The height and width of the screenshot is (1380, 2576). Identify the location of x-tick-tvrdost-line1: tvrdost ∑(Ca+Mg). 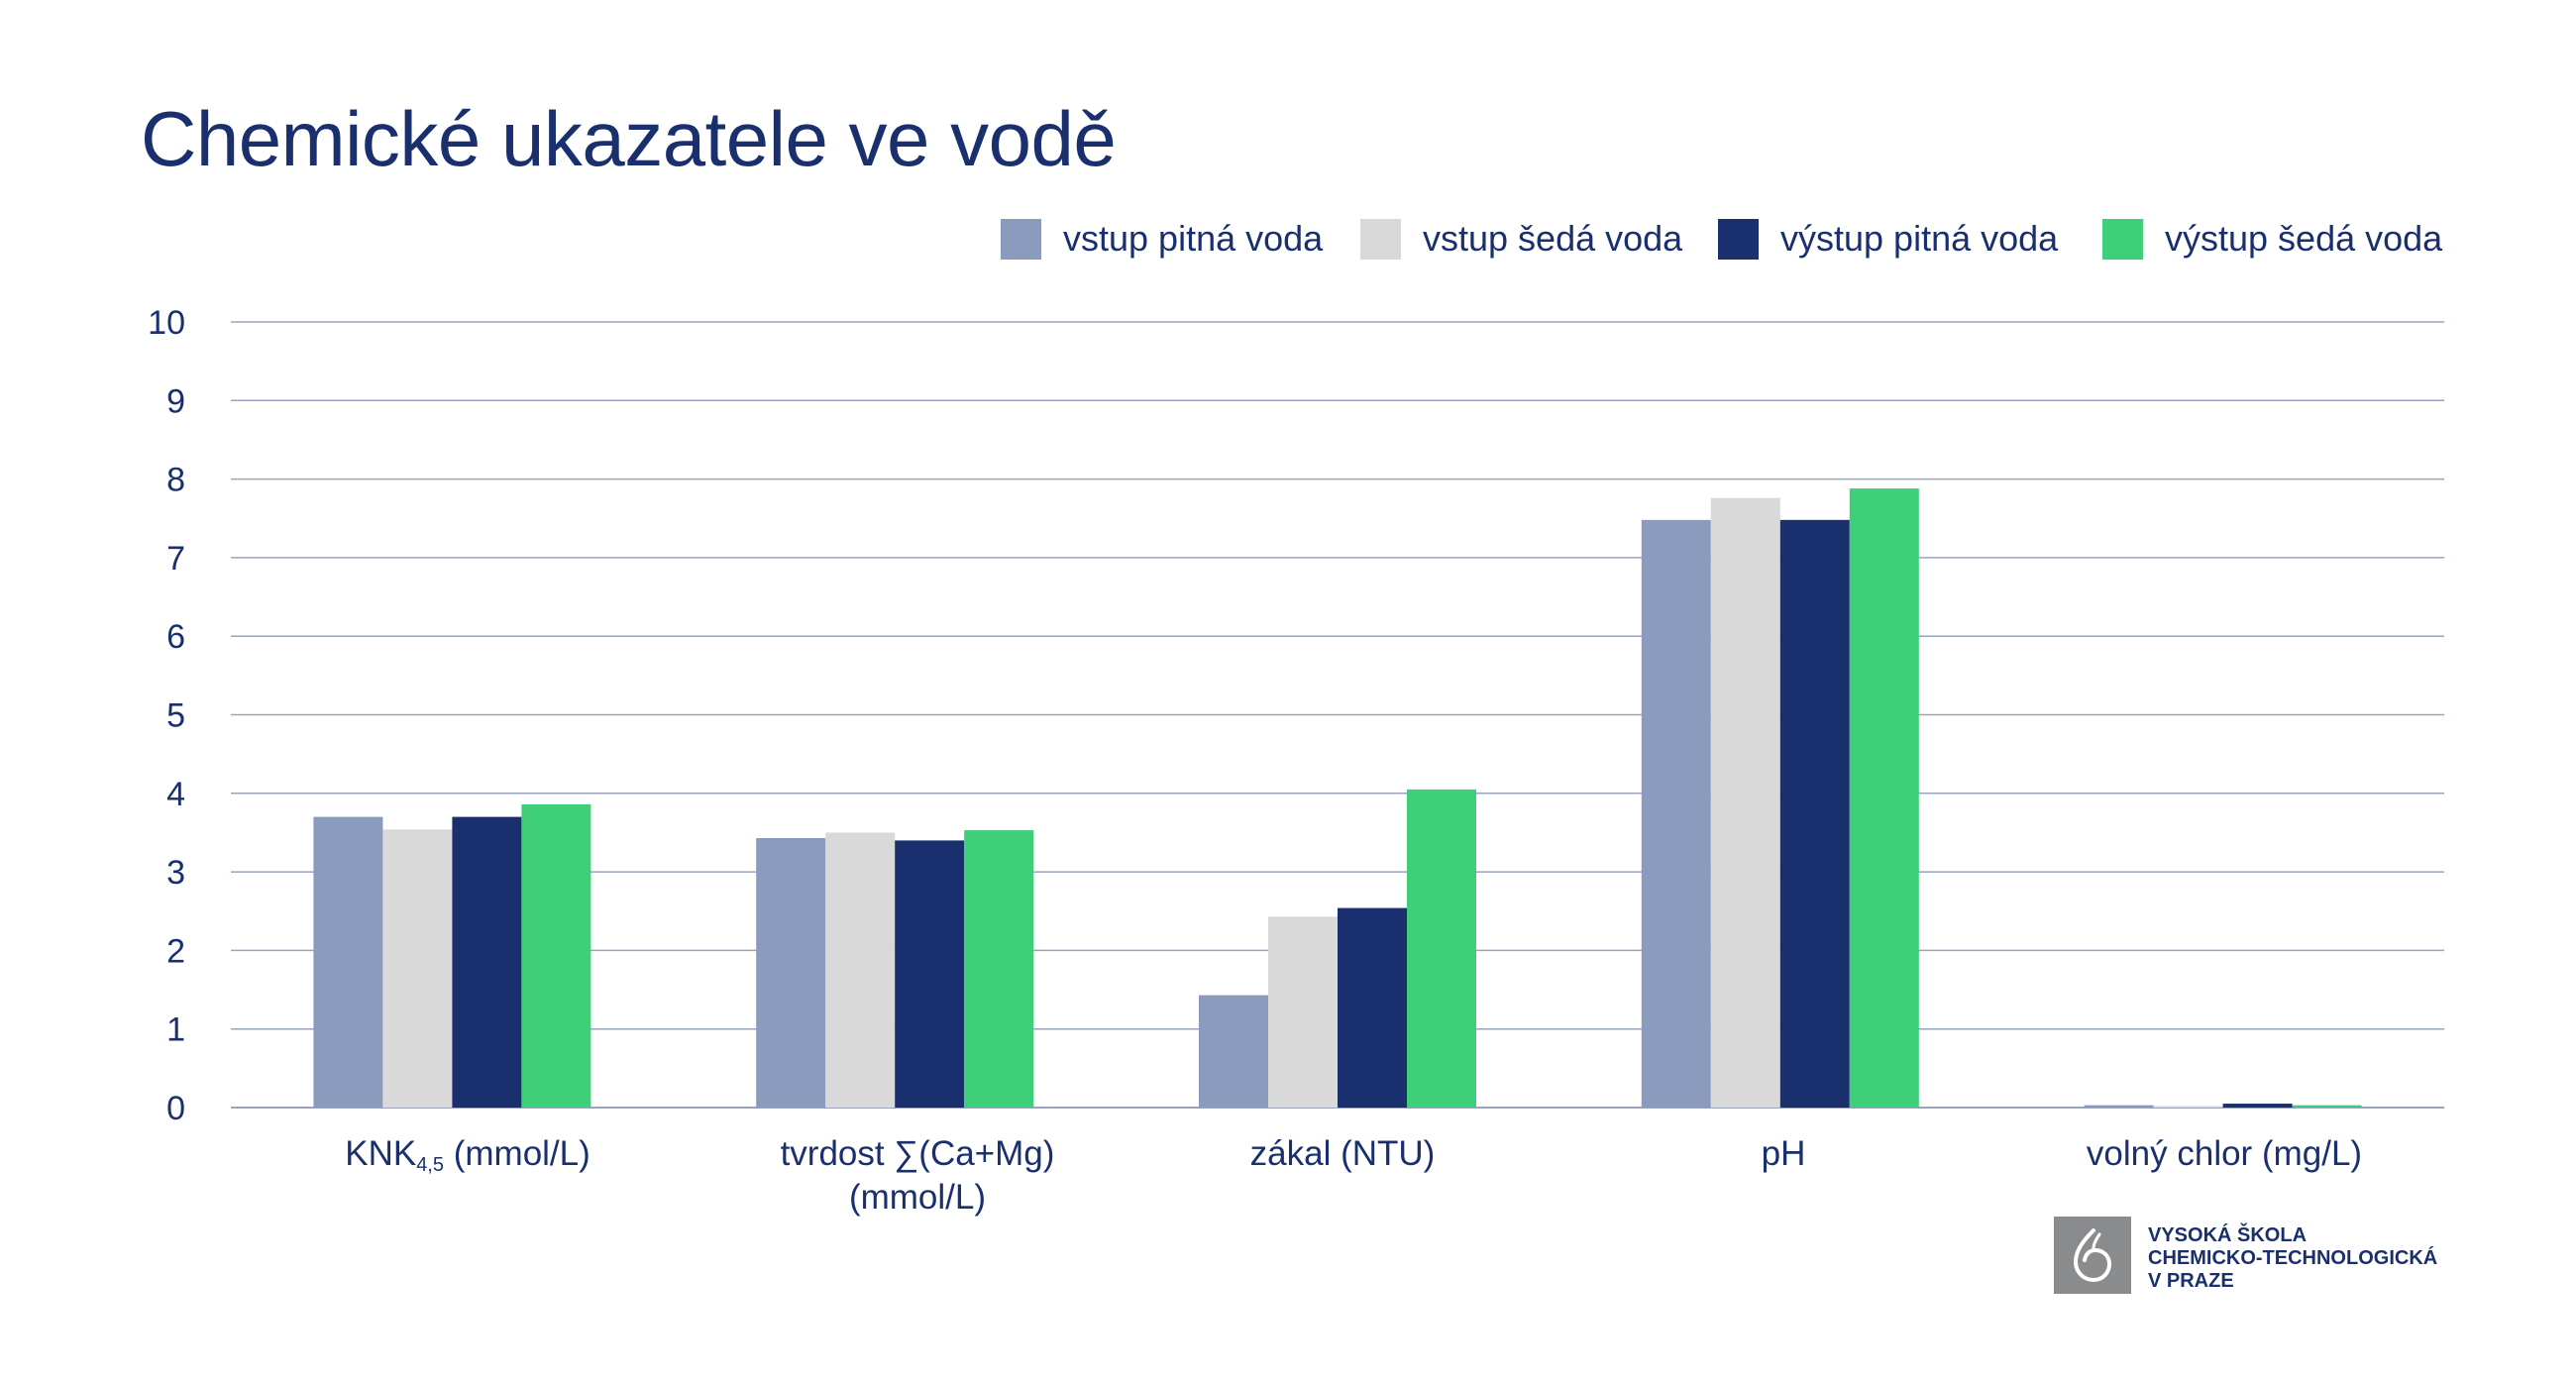
(917, 1153).